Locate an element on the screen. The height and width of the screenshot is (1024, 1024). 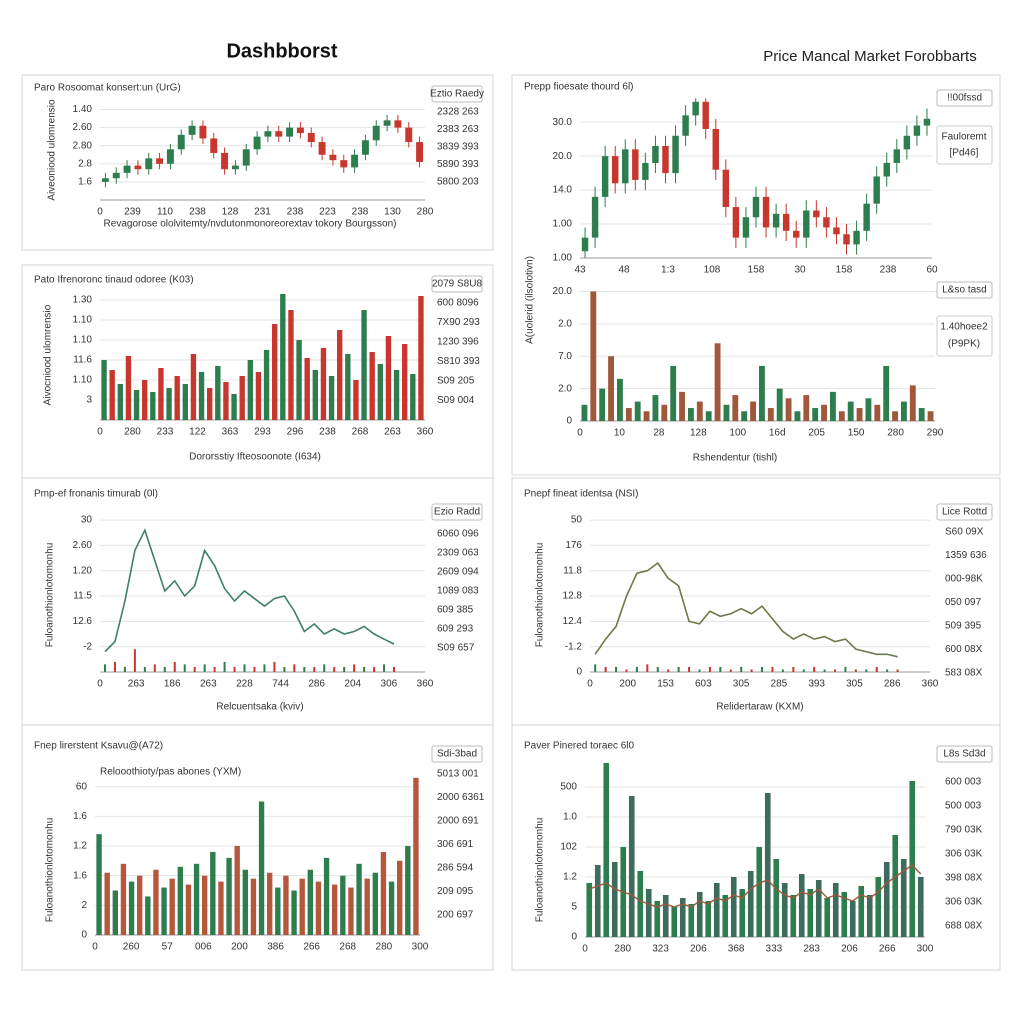
y-tick-label: 11.8 is located at coordinates (572, 570).